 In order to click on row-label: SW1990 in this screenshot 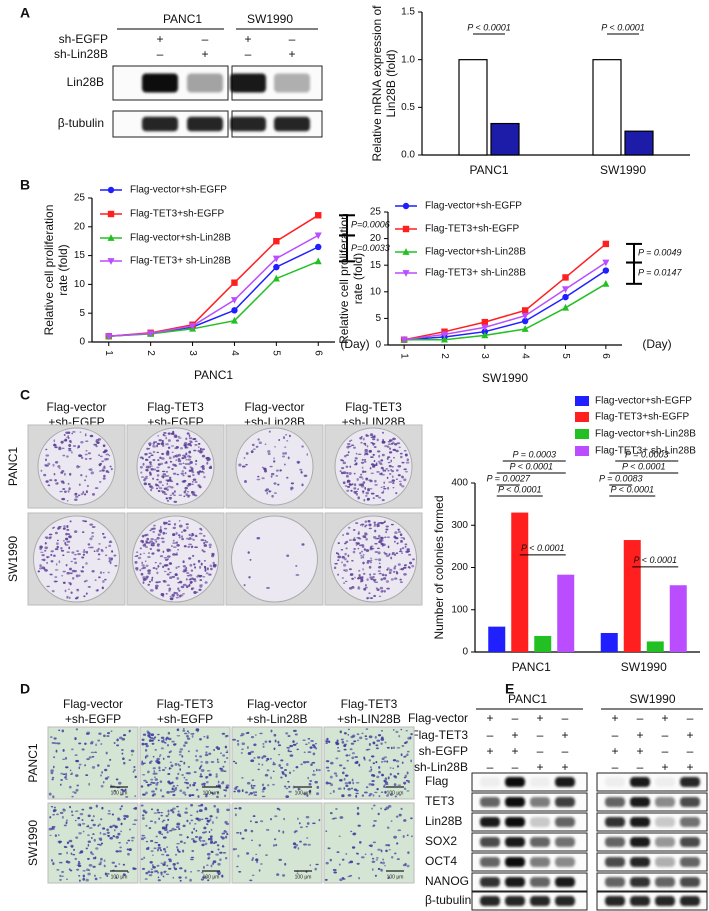, I will do `click(33, 843)`.